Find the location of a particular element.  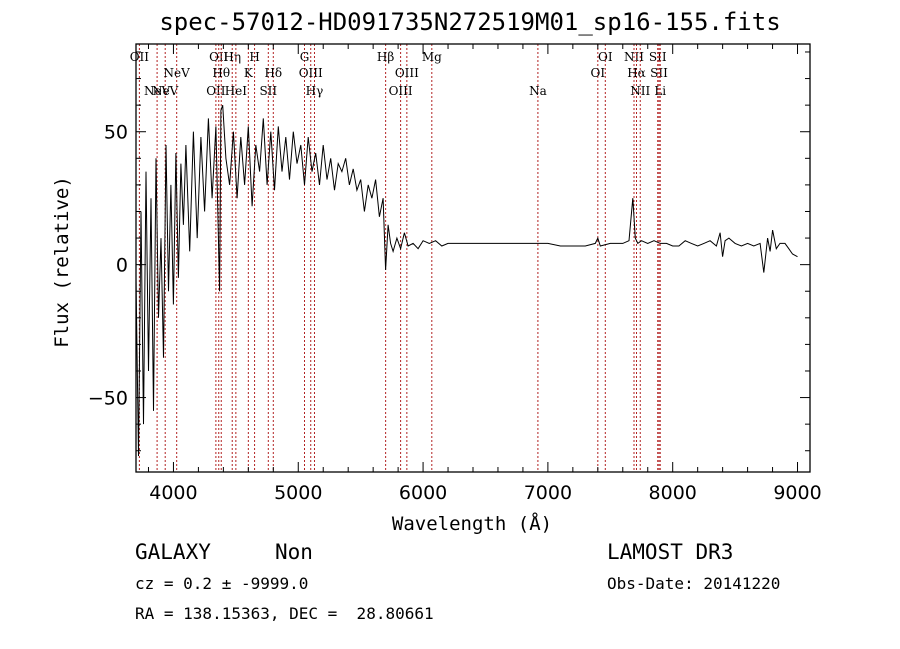

marker-label: Mg is located at coordinates (432, 57).